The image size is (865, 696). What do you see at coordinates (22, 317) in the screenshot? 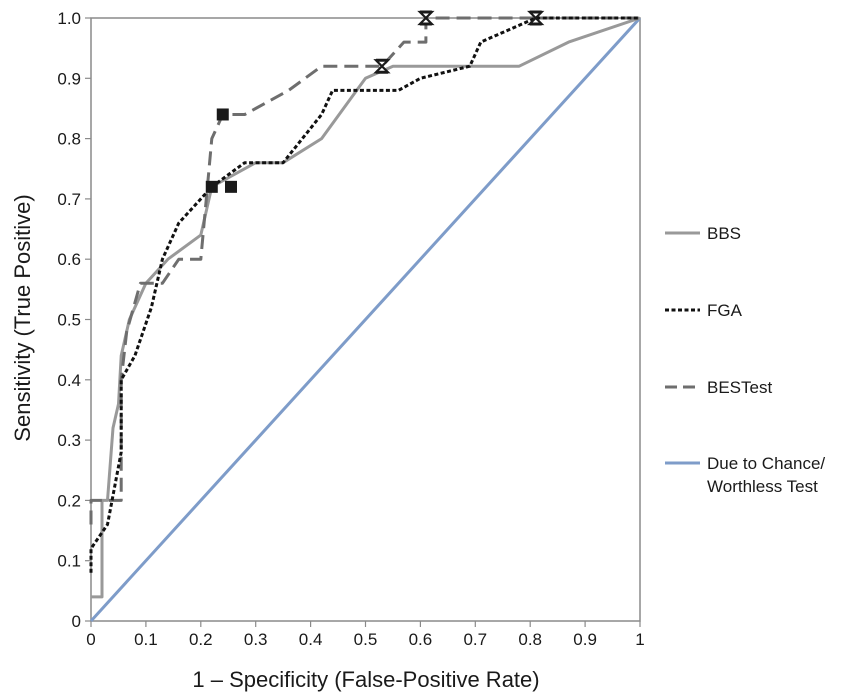
I see `y-axis-title: Sensitivity (True Positive)` at bounding box center [22, 317].